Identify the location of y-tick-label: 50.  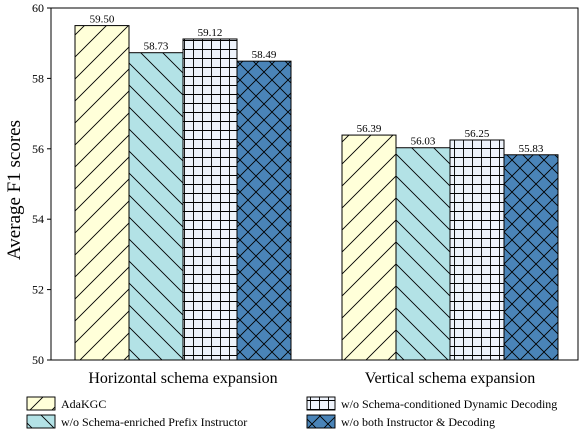
(38, 360).